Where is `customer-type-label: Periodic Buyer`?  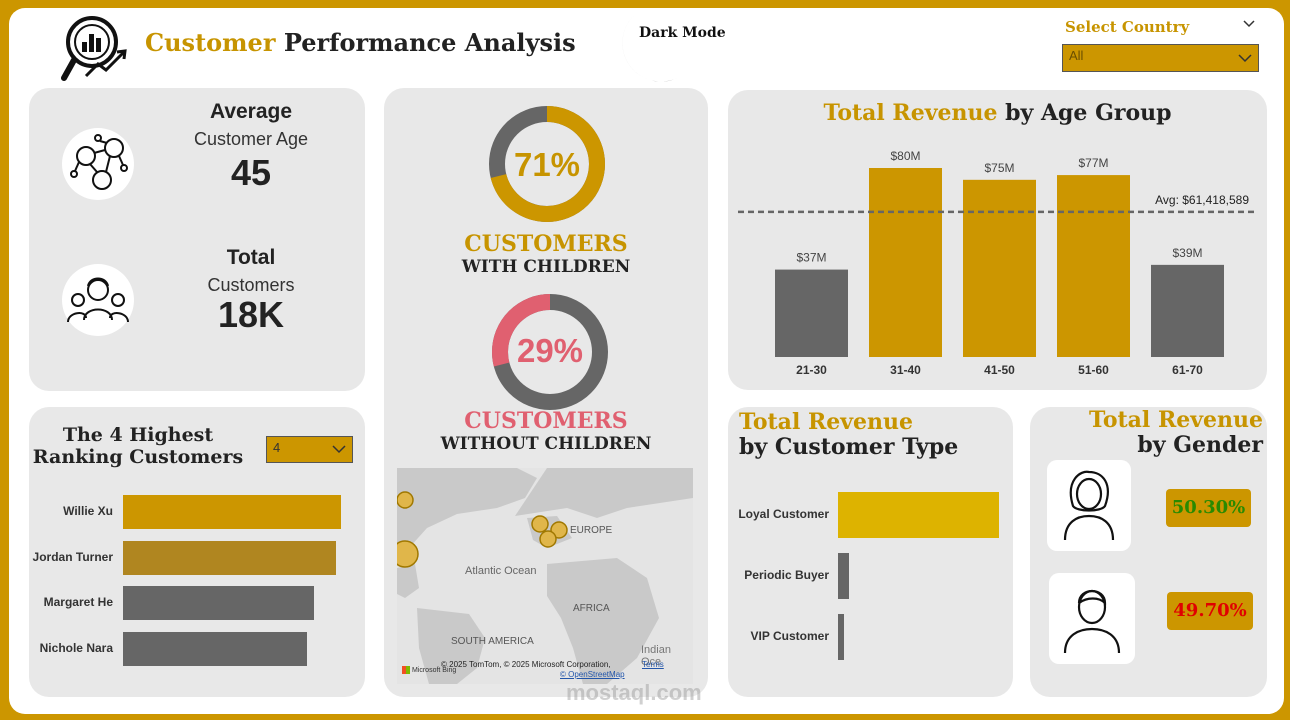
customer-type-label: Periodic Buyer is located at coordinates (786, 575).